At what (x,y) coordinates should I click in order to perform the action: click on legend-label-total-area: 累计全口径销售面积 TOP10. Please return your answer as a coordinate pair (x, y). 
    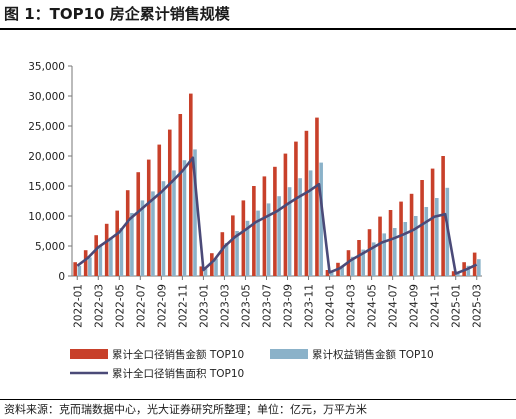
    Looking at the image, I should click on (178, 373).